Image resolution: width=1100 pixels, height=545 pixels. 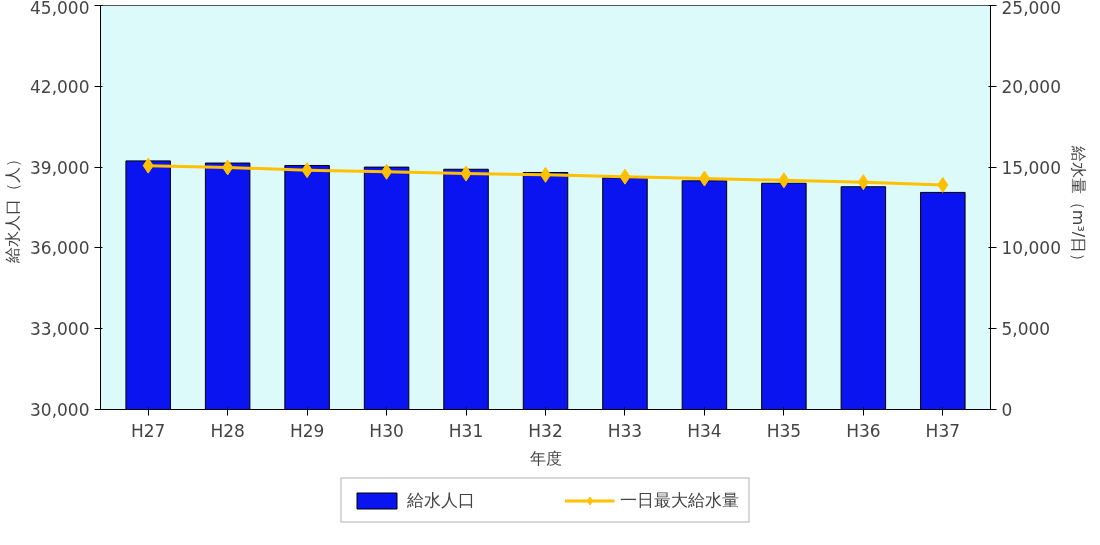 What do you see at coordinates (679, 500) in the screenshot?
I see `legend-label: 一日最大給水量` at bounding box center [679, 500].